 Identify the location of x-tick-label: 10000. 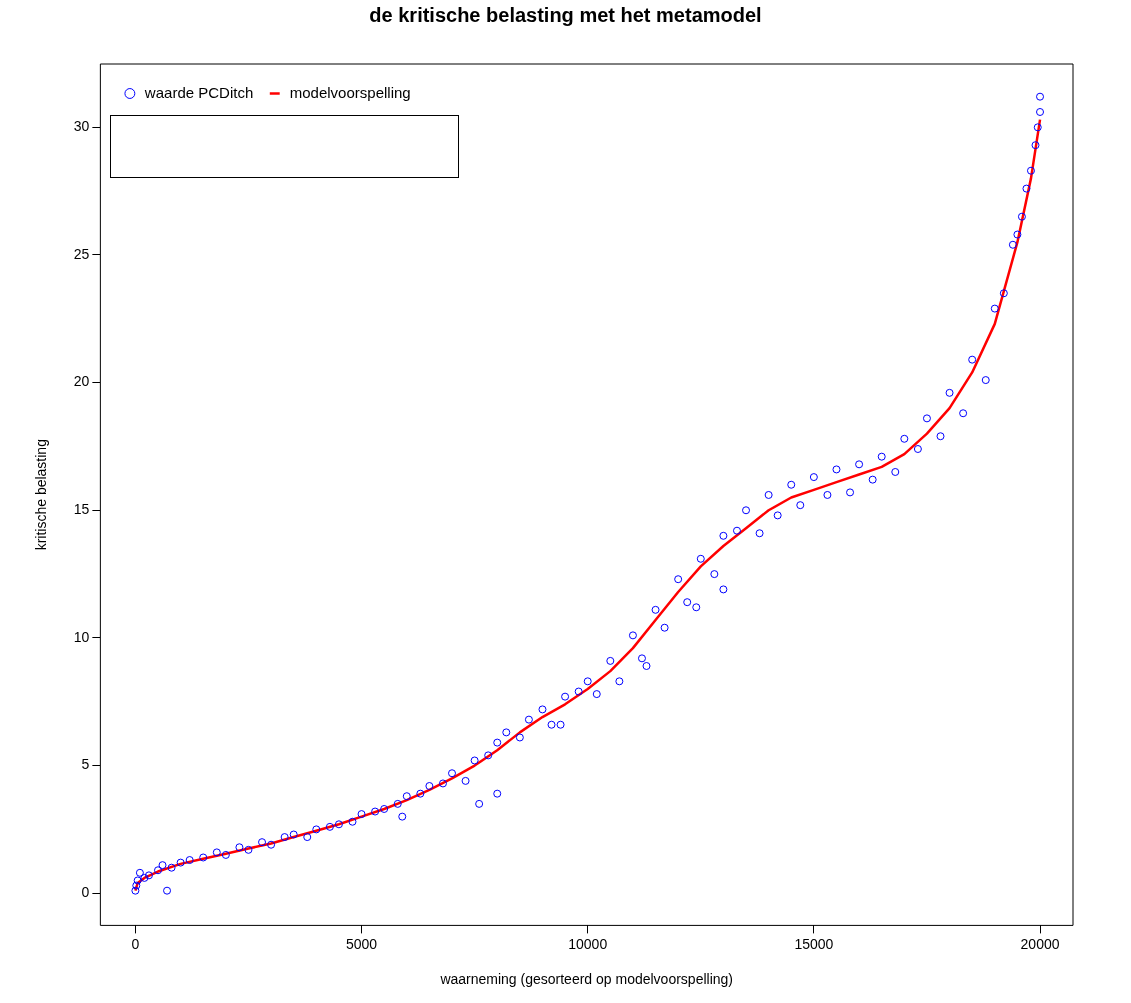
(588, 943).